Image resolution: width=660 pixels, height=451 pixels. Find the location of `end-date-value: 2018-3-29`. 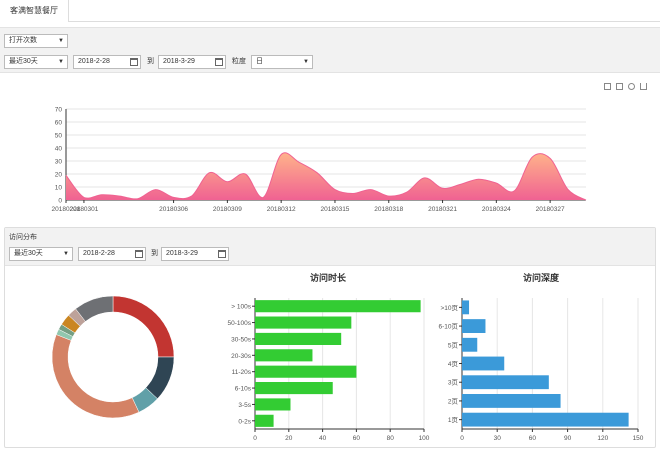

end-date-value: 2018-3-29 is located at coordinates (179, 61).